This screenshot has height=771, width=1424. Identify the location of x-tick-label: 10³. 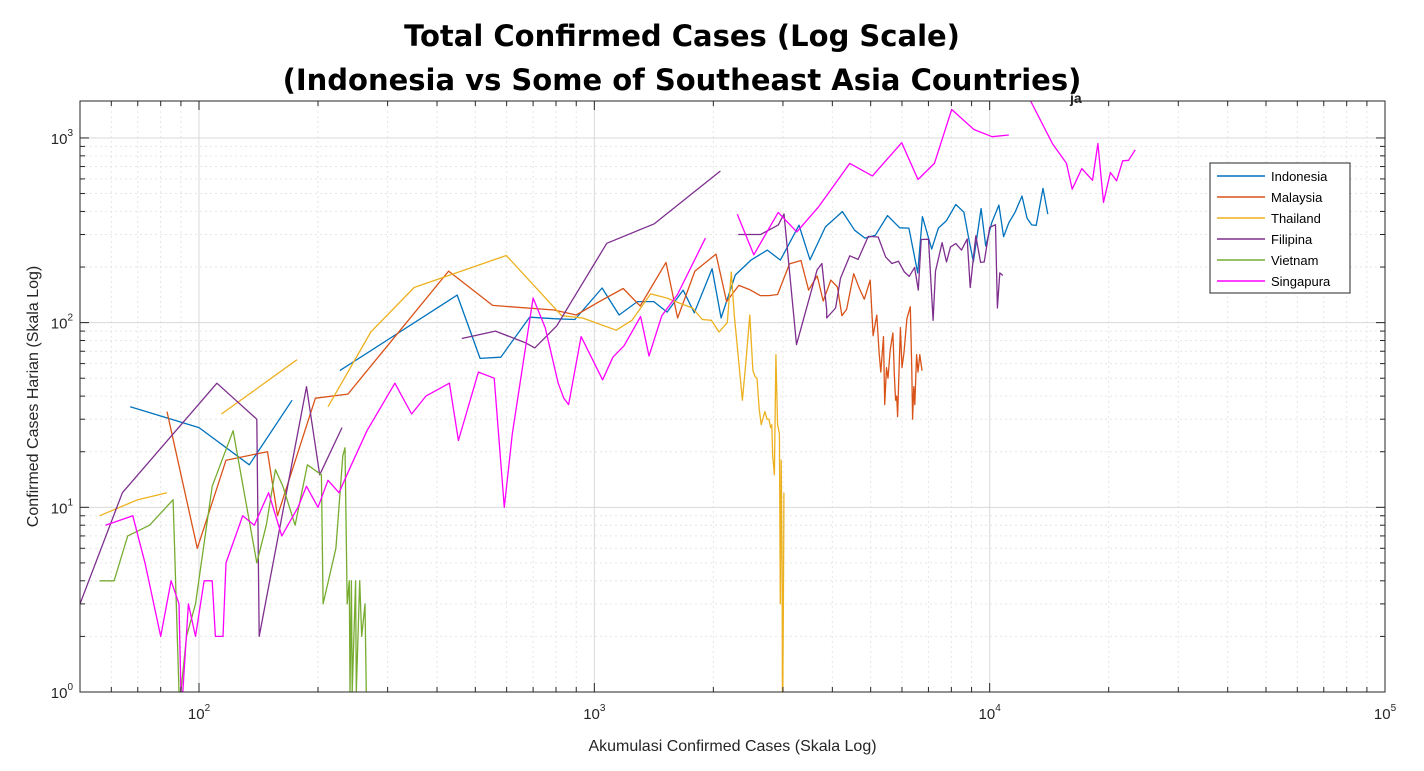
(594, 713).